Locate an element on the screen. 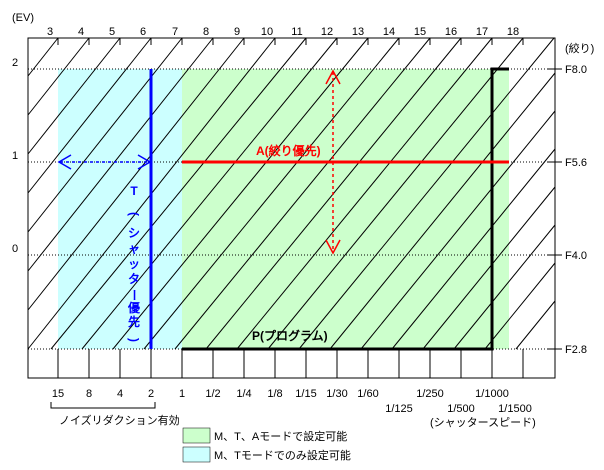 This screenshot has height=470, width=604. shutter-tick-labels-row2: 1/125 1/500 1/1500 is located at coordinates (458, 409).